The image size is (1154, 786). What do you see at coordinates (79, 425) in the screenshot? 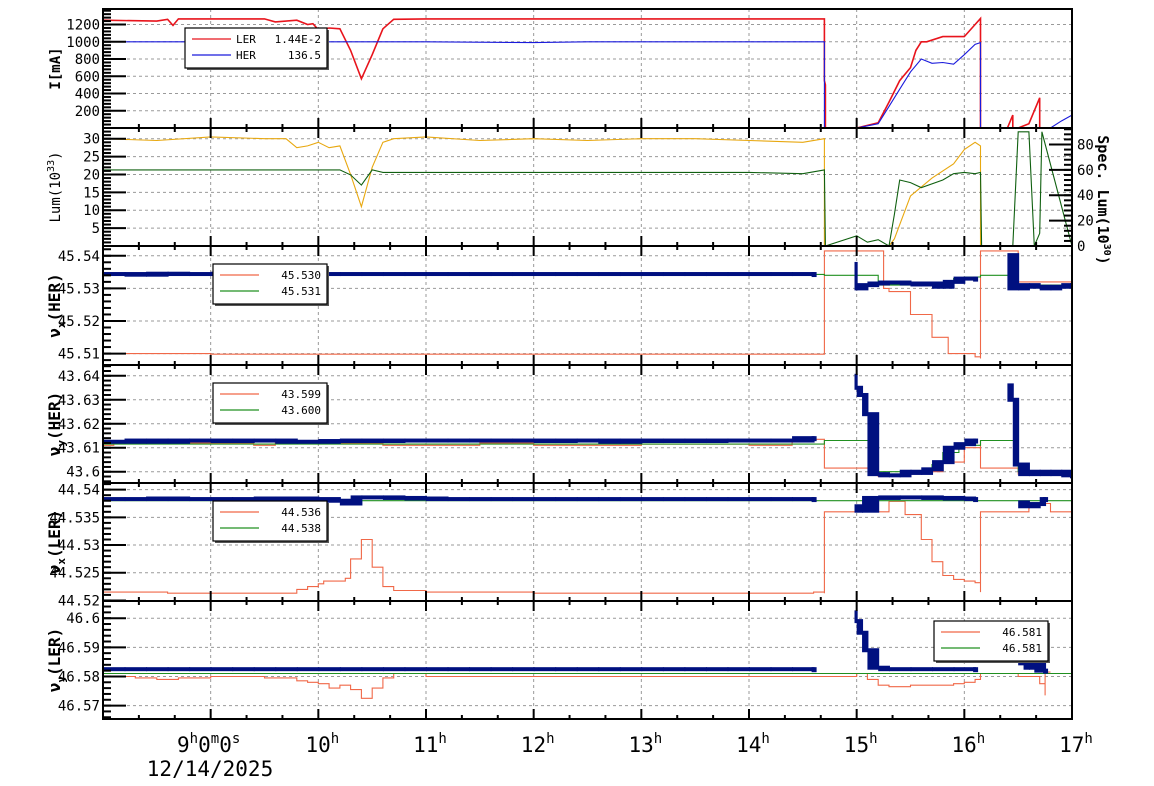
I see `y-tick-label: 43.62` at bounding box center [79, 425].